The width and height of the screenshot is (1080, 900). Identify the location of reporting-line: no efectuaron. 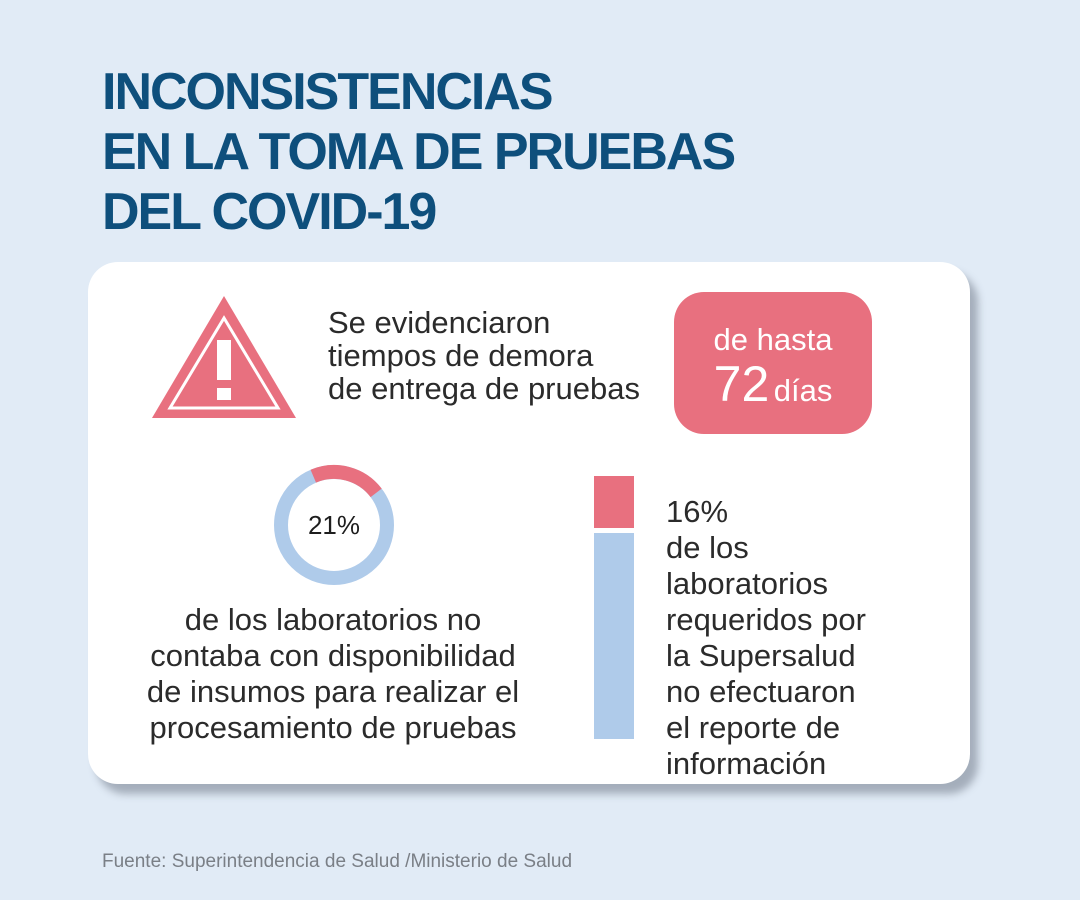
(761, 691).